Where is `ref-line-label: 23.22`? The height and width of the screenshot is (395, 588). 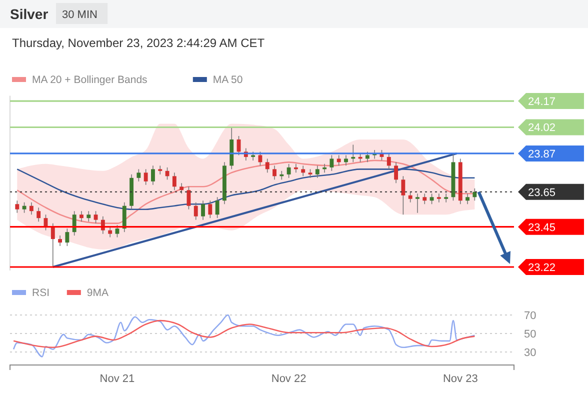 ref-line-label: 23.22 is located at coordinates (542, 268).